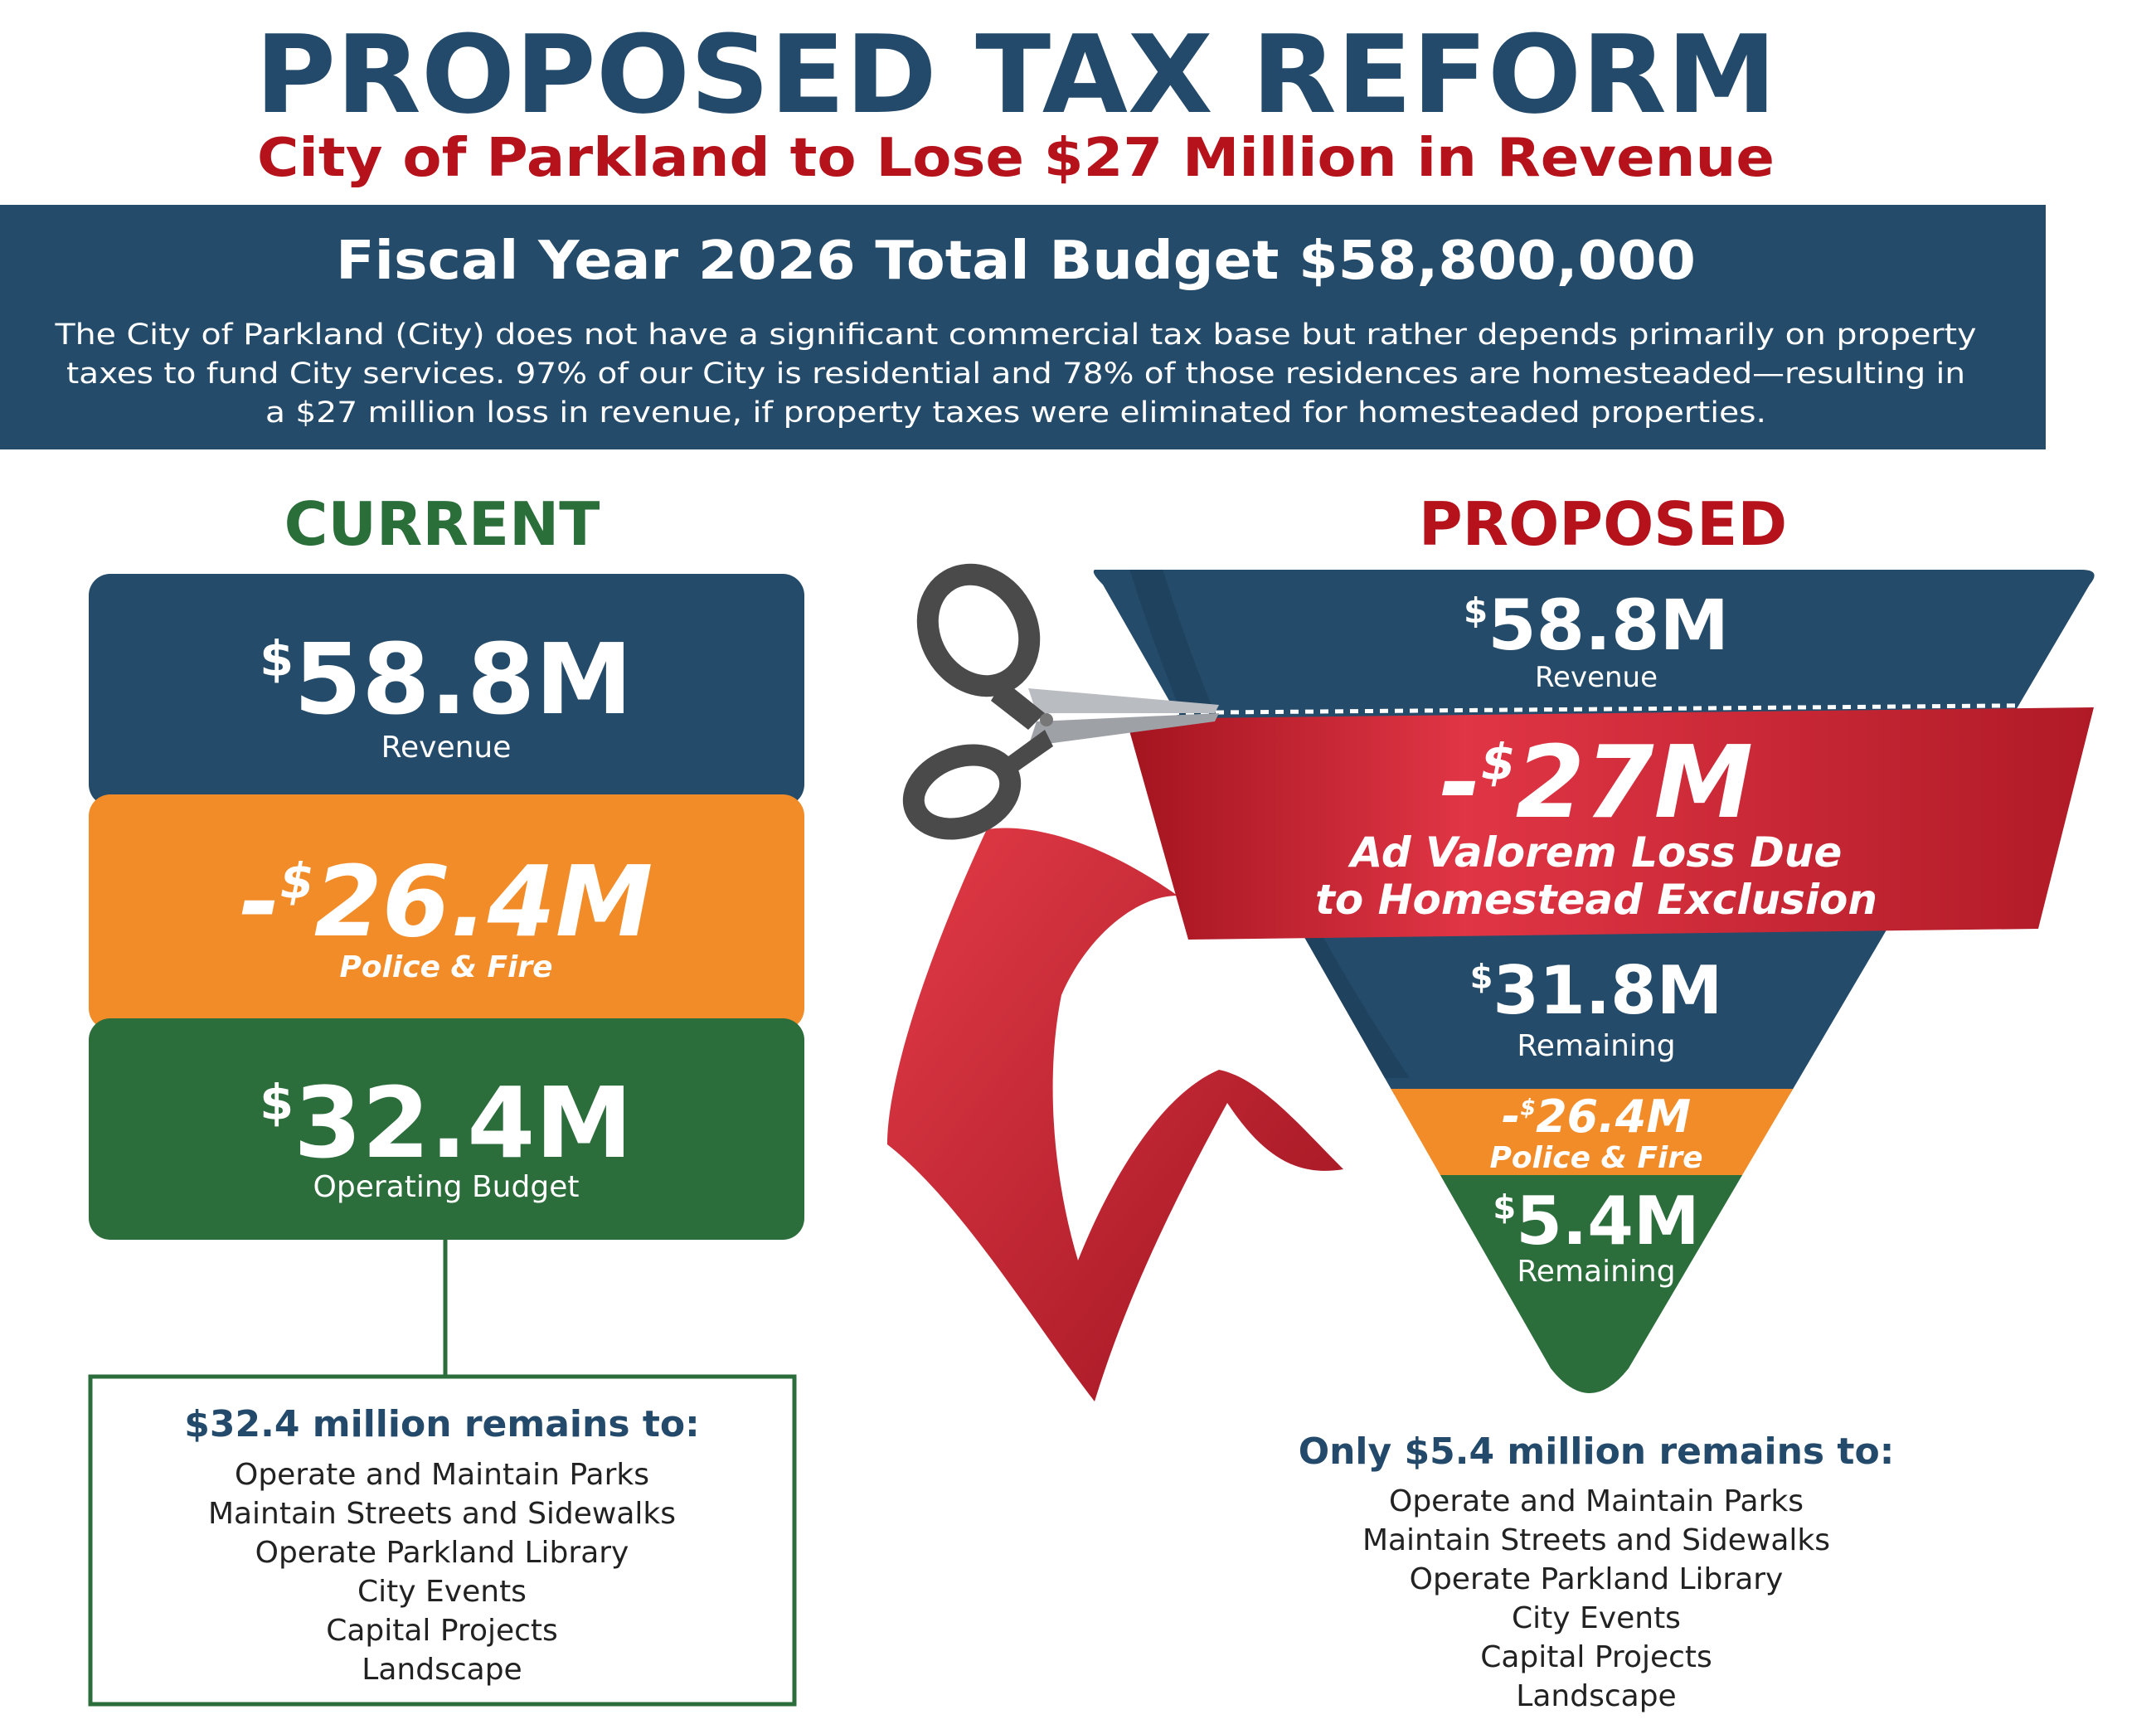  Describe the element at coordinates (1597, 1451) in the screenshot. I see `remains-heading: Only $5.4 million remains to:` at that location.